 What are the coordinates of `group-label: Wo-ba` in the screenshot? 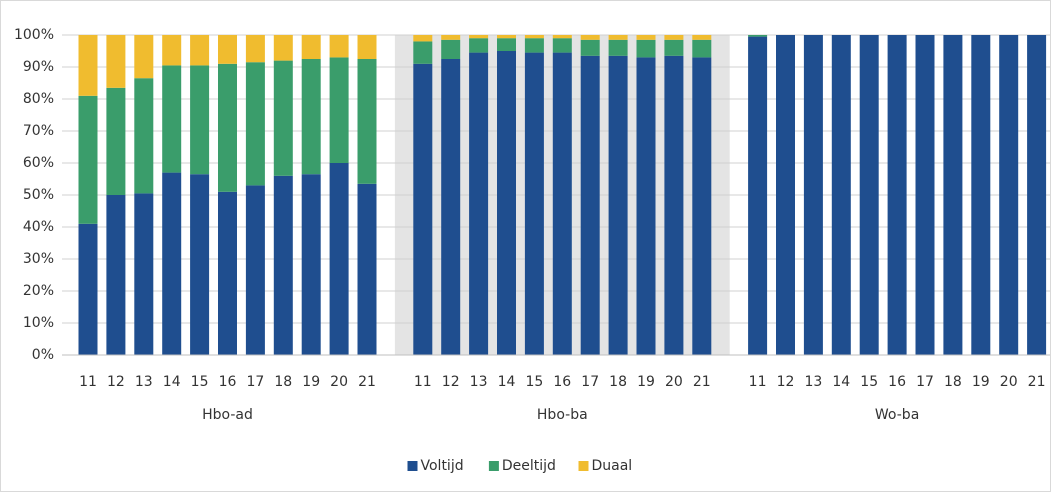 It's located at (897, 415).